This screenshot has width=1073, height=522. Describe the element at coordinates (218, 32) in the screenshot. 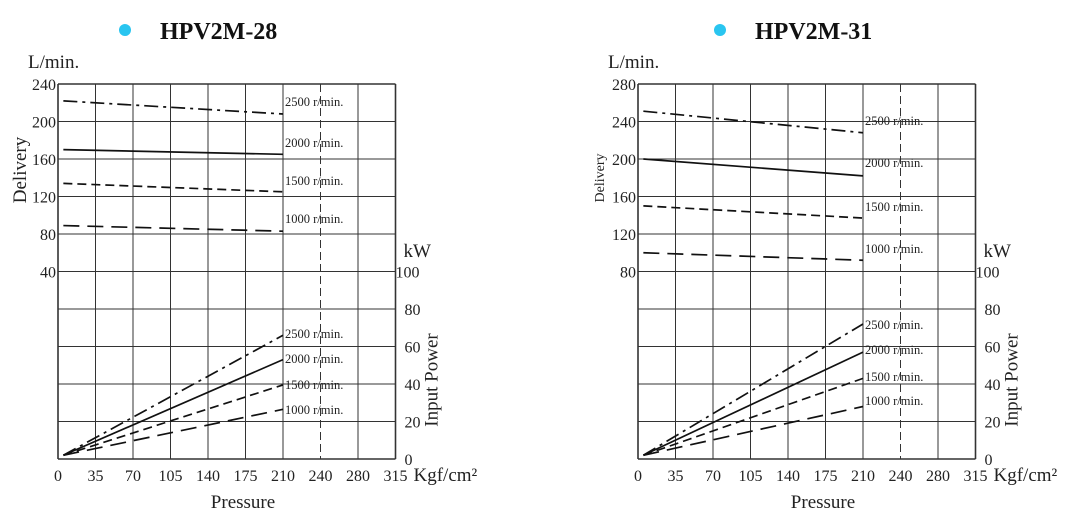

I see `chart-title: HPV2M-28` at that location.